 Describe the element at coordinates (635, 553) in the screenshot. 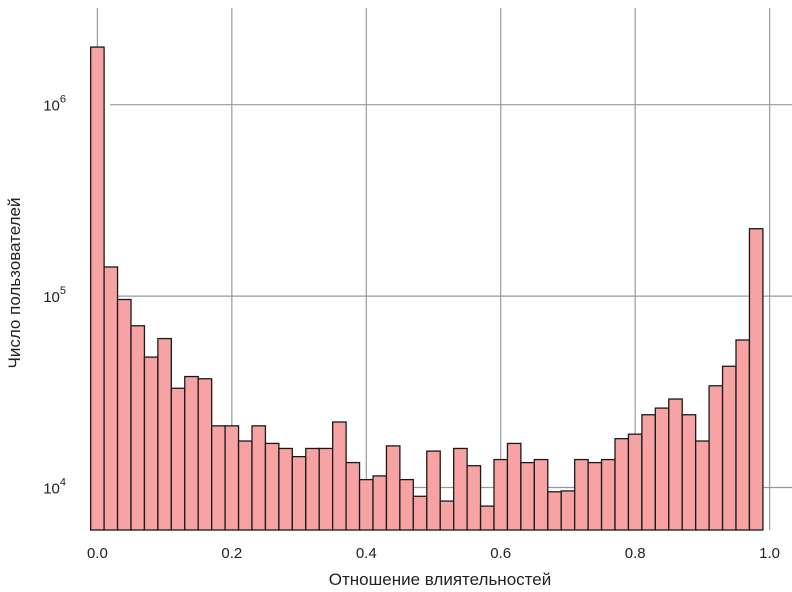

I see `x-tick-label: 0.8` at that location.